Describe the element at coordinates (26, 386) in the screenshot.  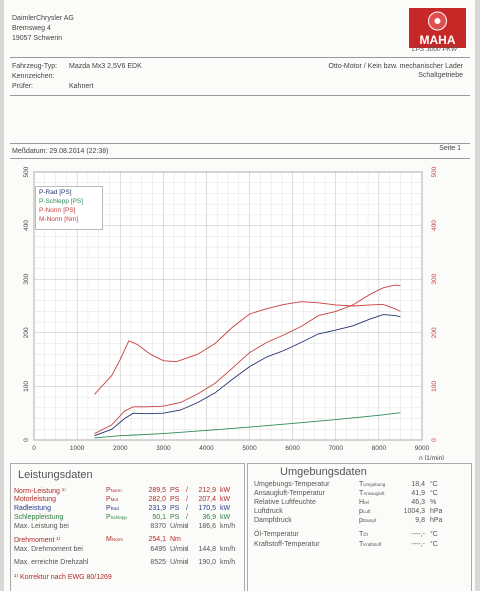
I see `y-tick-label-left: 100` at that location.